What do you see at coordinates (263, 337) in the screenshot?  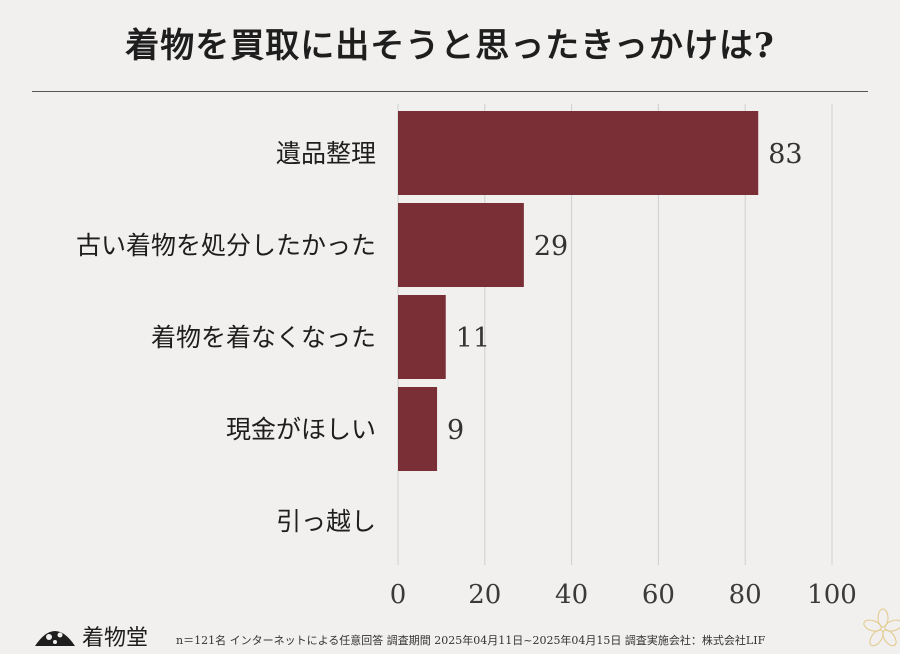 I see `category-label: 着物を着なくなった` at bounding box center [263, 337].